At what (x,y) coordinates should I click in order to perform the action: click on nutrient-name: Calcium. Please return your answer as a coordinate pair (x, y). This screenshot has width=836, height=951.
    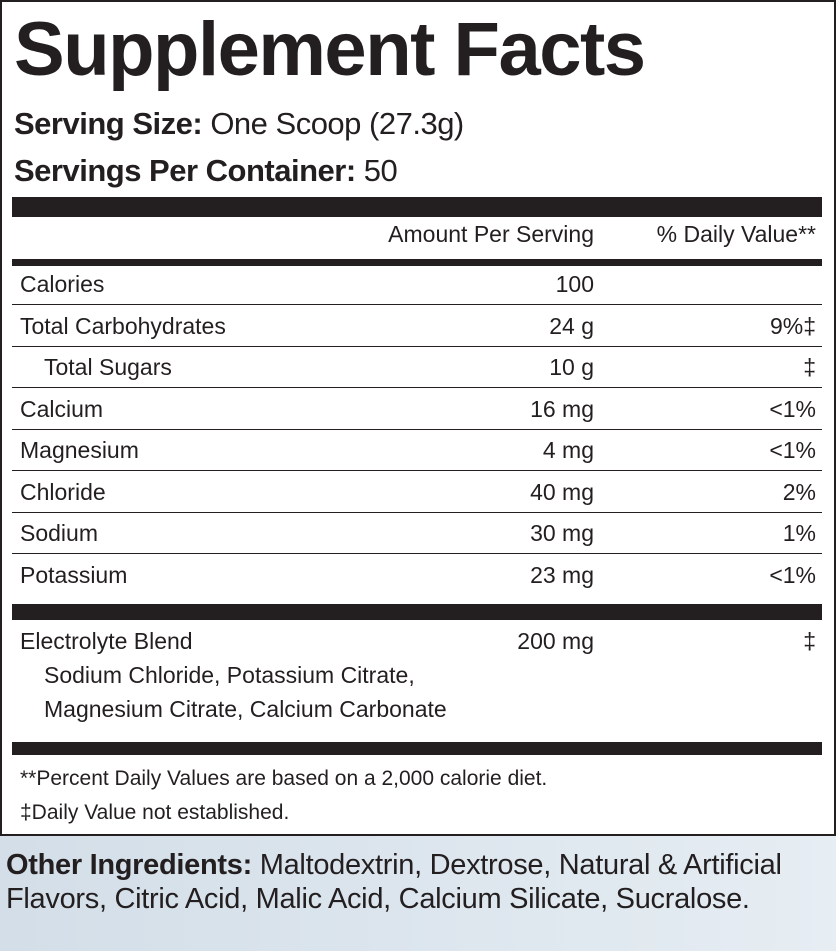
    Looking at the image, I should click on (62, 408).